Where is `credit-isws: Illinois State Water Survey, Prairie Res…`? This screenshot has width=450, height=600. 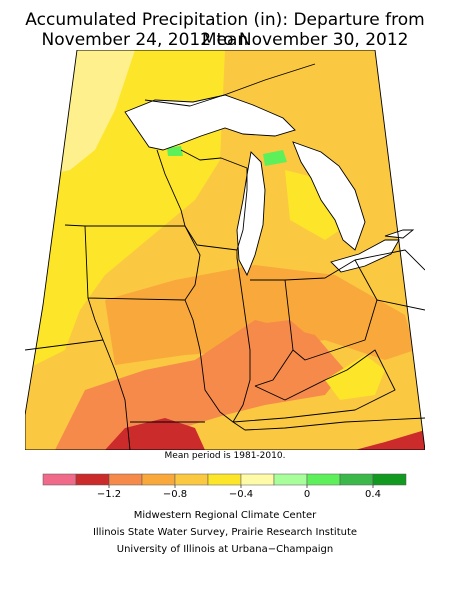 credit-isws: Illinois State Water Survey, Prairie Res… is located at coordinates (225, 532).